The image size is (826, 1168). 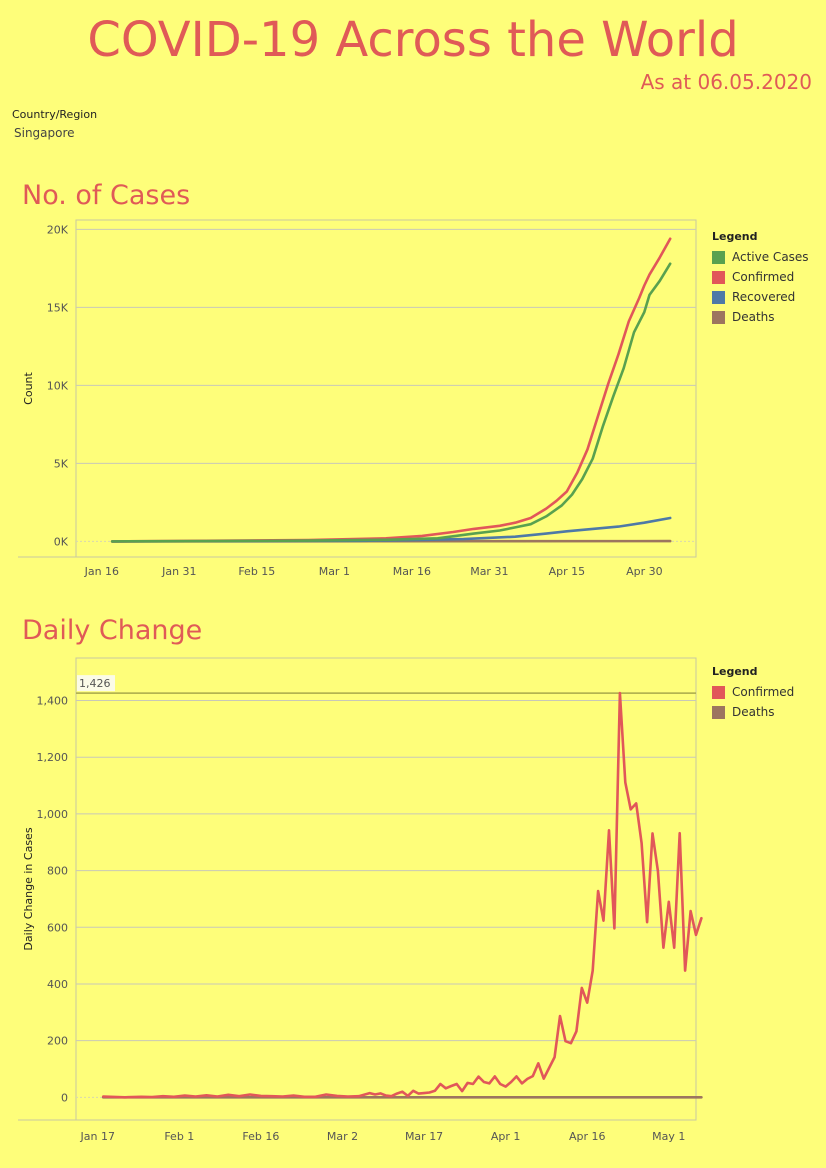 I want to click on y-tick-label: 600, so click(x=57, y=927).